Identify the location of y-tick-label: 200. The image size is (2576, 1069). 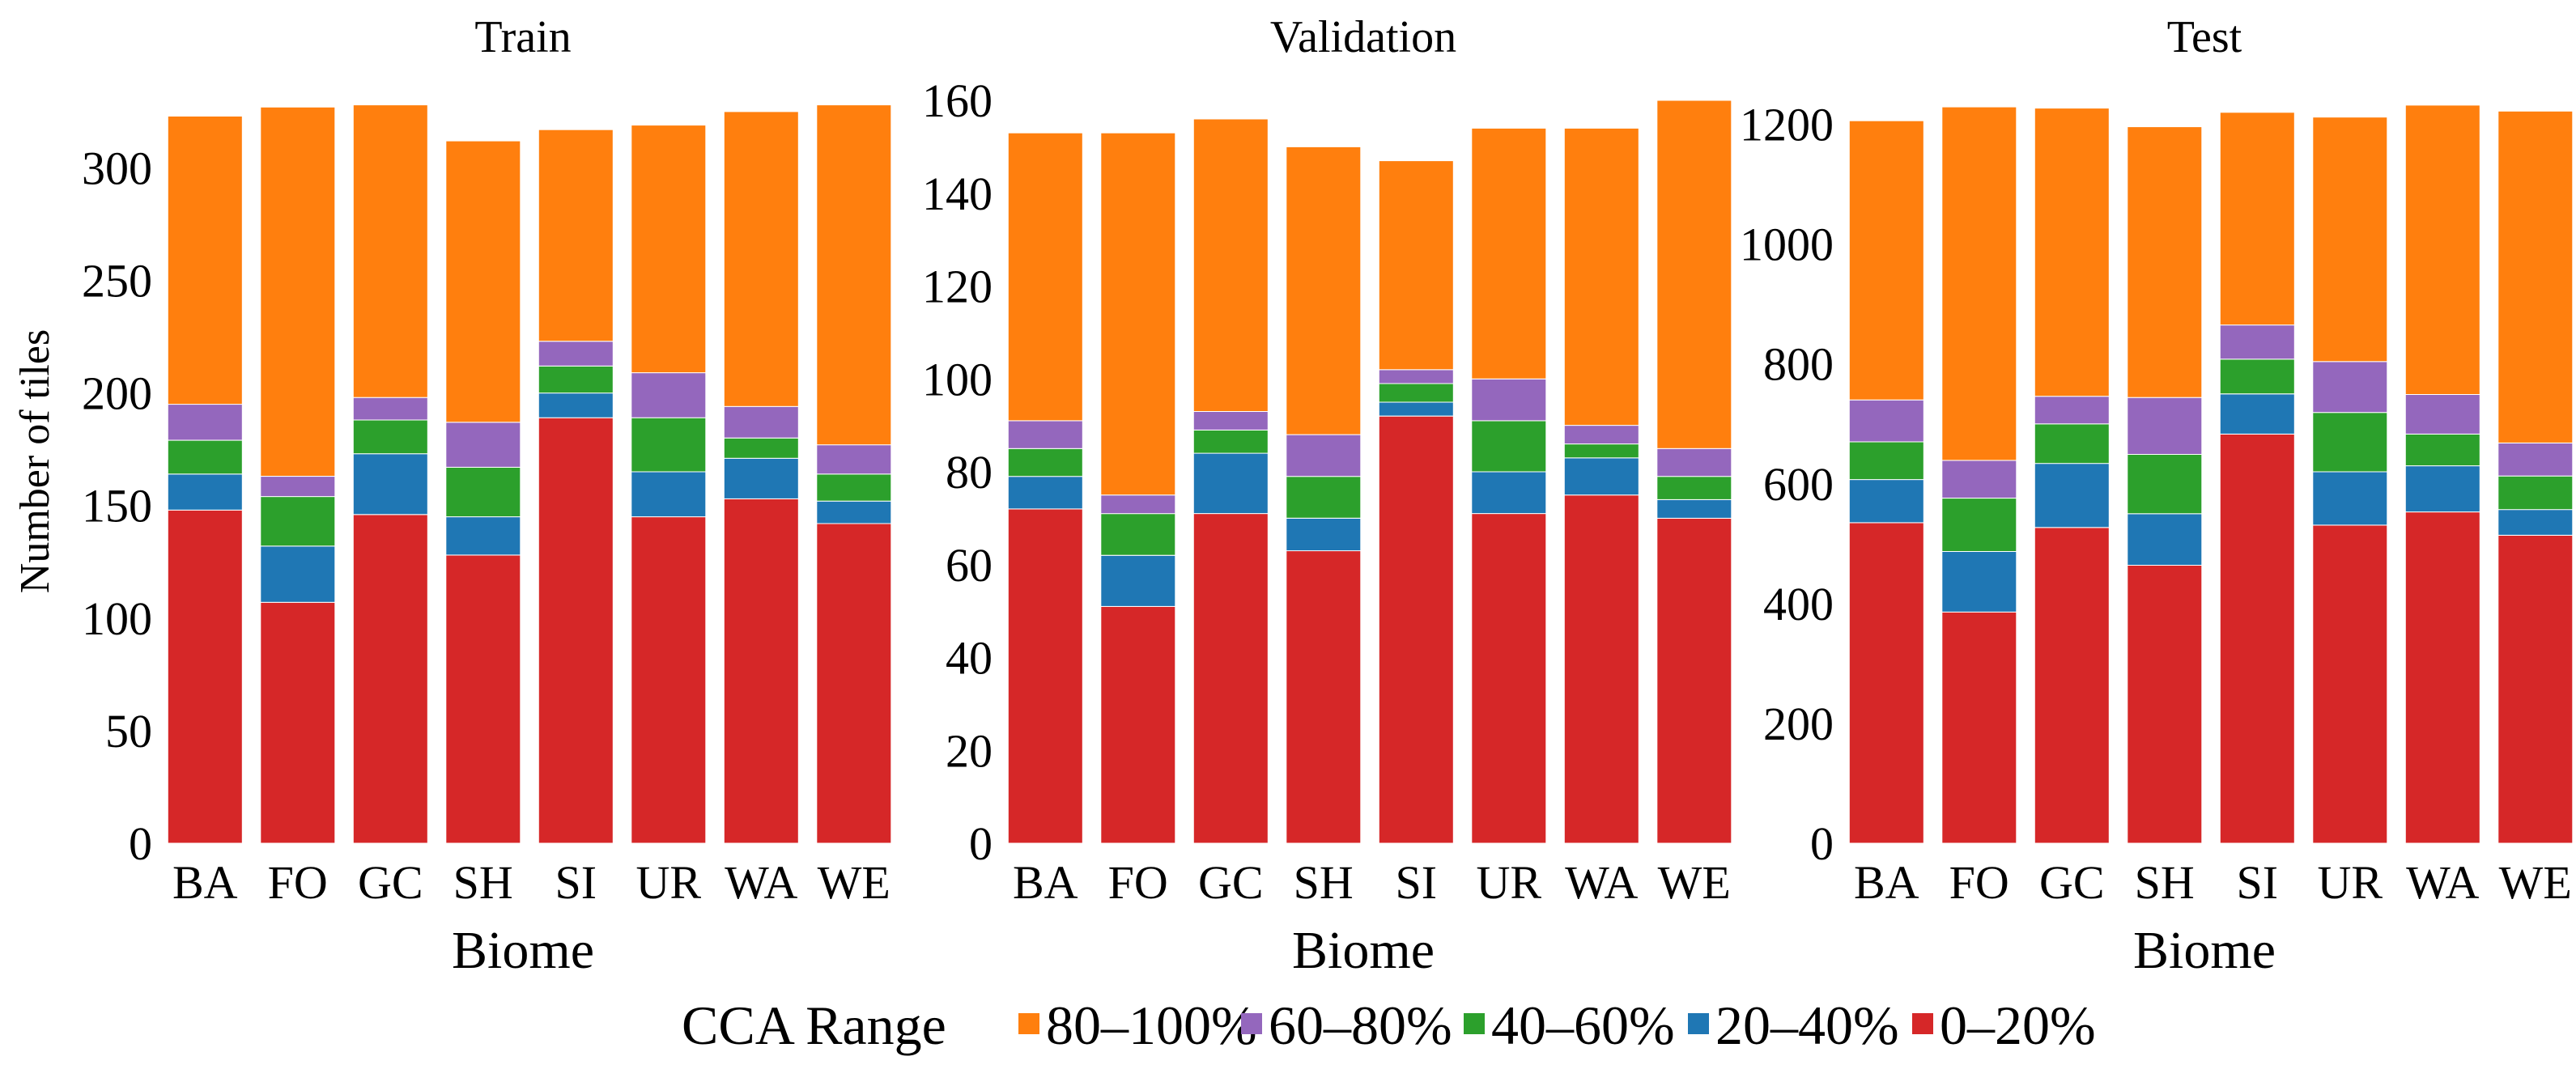
(1798, 724).